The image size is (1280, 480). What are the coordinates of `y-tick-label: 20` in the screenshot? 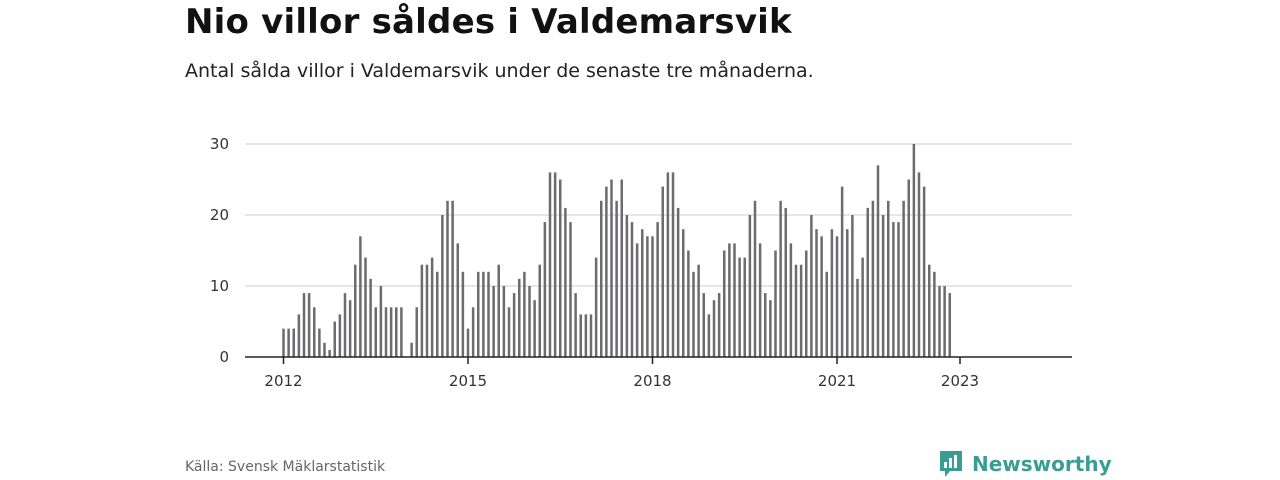 It's located at (219, 215).